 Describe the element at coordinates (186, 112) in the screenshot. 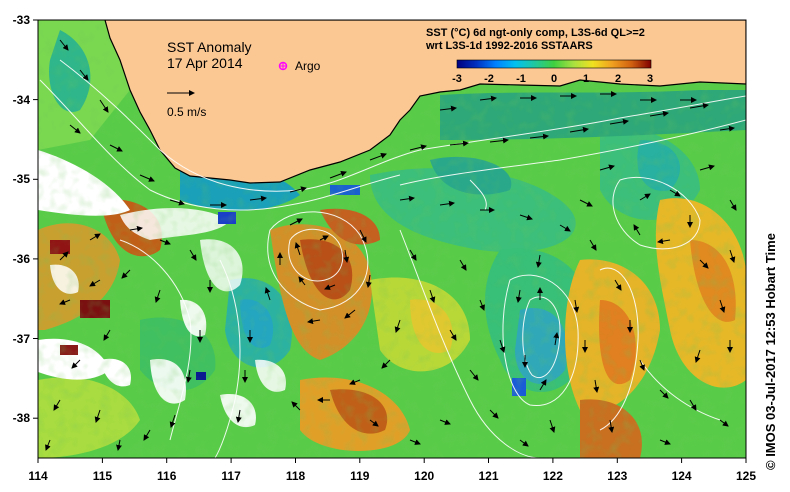

I see `scale-label: 0.5 m/s` at that location.